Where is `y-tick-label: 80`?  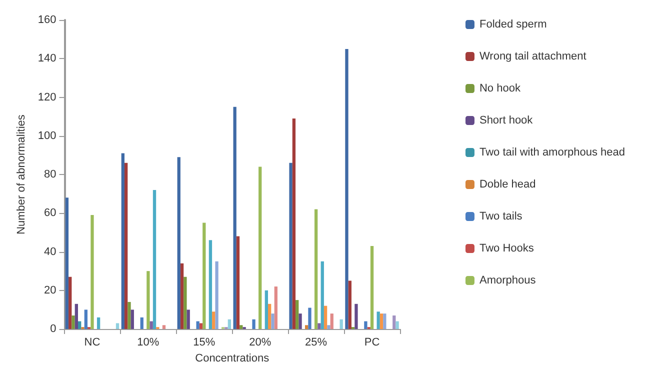
y-tick-label: 80 is located at coordinates (50, 174).